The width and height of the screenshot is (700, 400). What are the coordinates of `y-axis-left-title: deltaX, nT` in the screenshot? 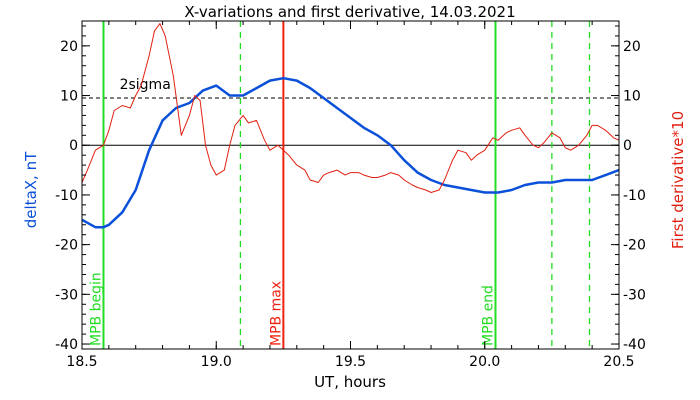 It's located at (31, 189).